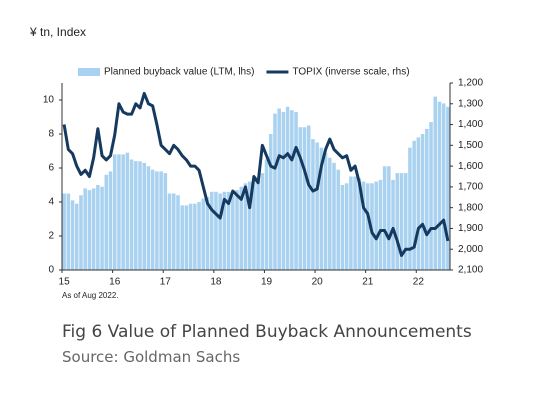  I want to click on x-tick-label: 15, so click(65, 282).